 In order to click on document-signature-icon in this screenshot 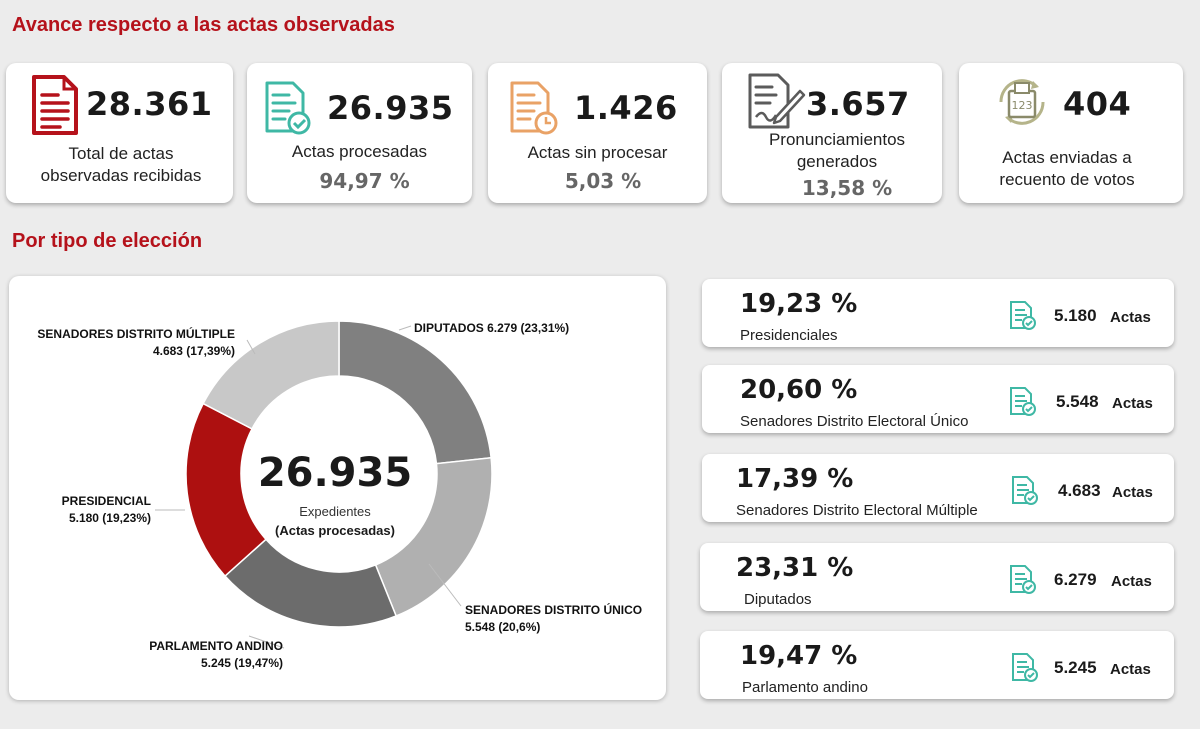, I will do `click(776, 103)`.